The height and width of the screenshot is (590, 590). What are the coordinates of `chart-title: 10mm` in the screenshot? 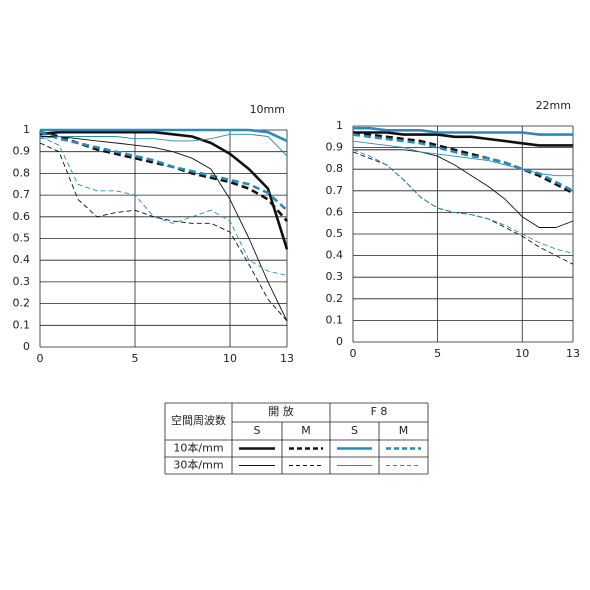 It's located at (267, 109).